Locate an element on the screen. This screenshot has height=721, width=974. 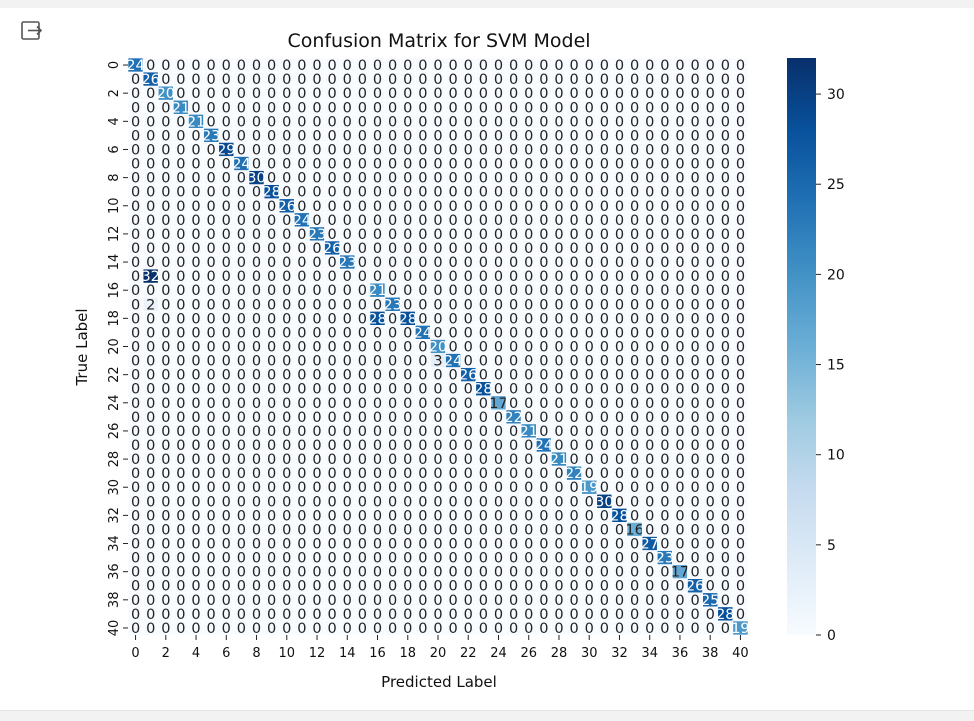
y-tick-label: 40 is located at coordinates (114, 628).